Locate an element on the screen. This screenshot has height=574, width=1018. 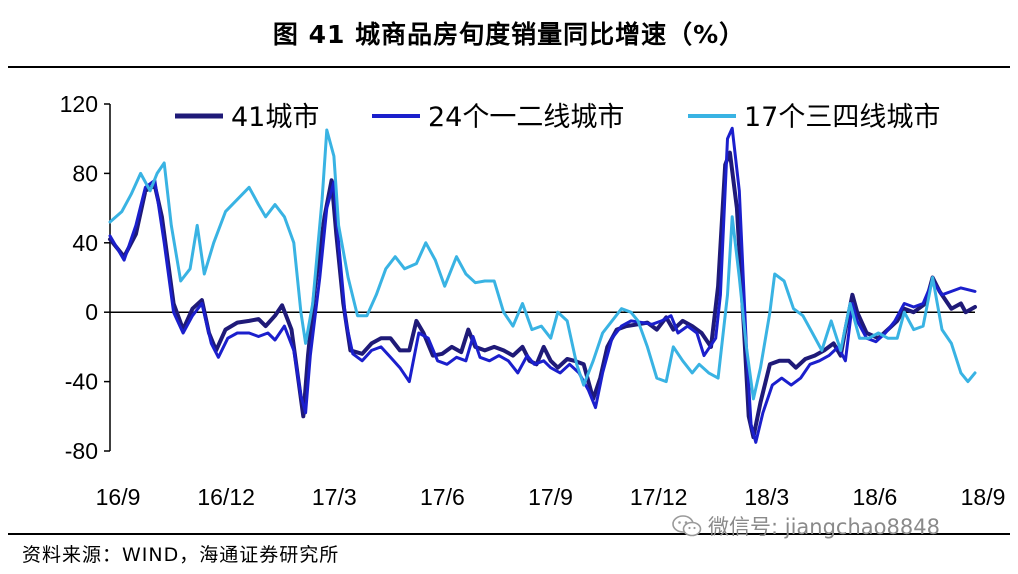
x-tick-label: 18/9 is located at coordinates (983, 497).